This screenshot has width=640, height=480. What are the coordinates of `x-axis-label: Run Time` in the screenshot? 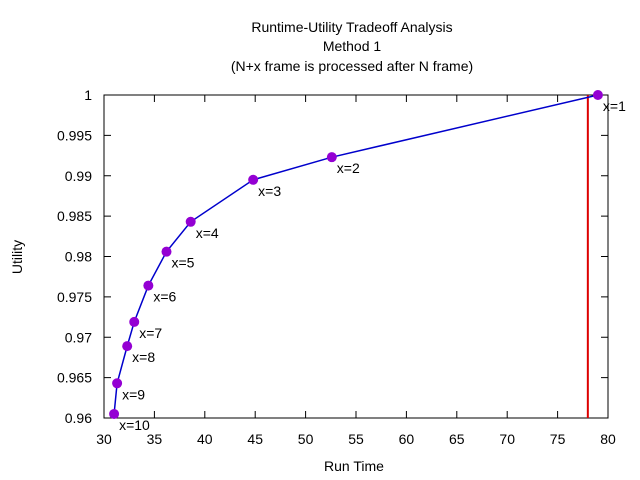 It's located at (354, 466).